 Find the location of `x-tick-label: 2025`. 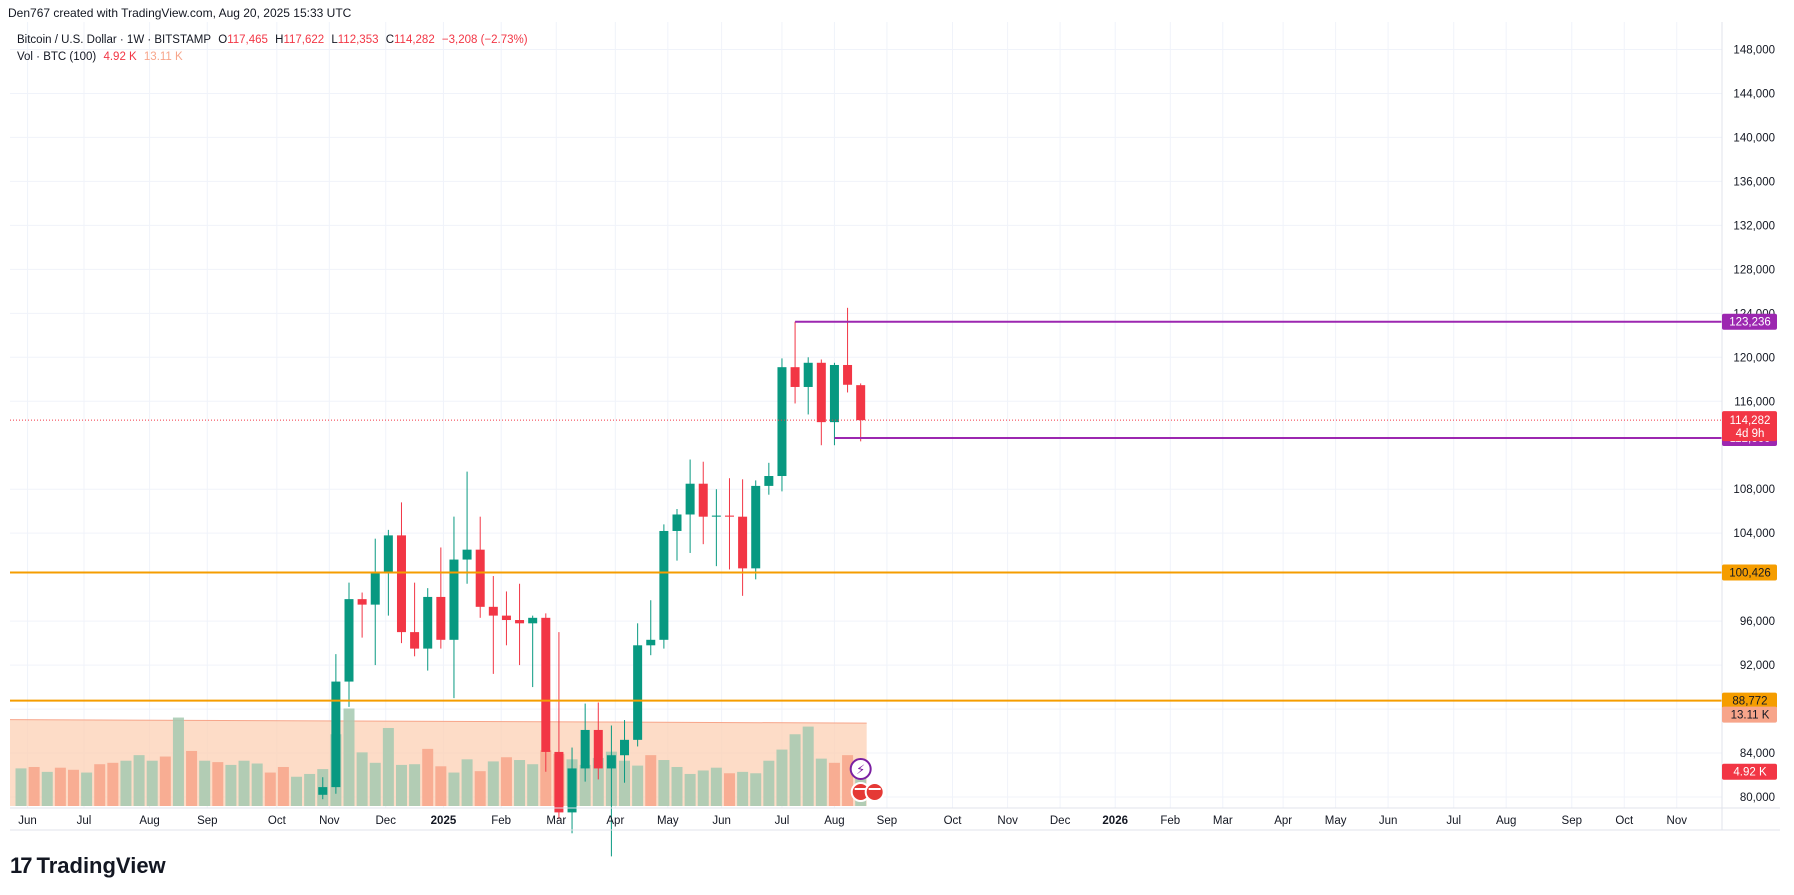

x-tick-label: 2025 is located at coordinates (444, 821).